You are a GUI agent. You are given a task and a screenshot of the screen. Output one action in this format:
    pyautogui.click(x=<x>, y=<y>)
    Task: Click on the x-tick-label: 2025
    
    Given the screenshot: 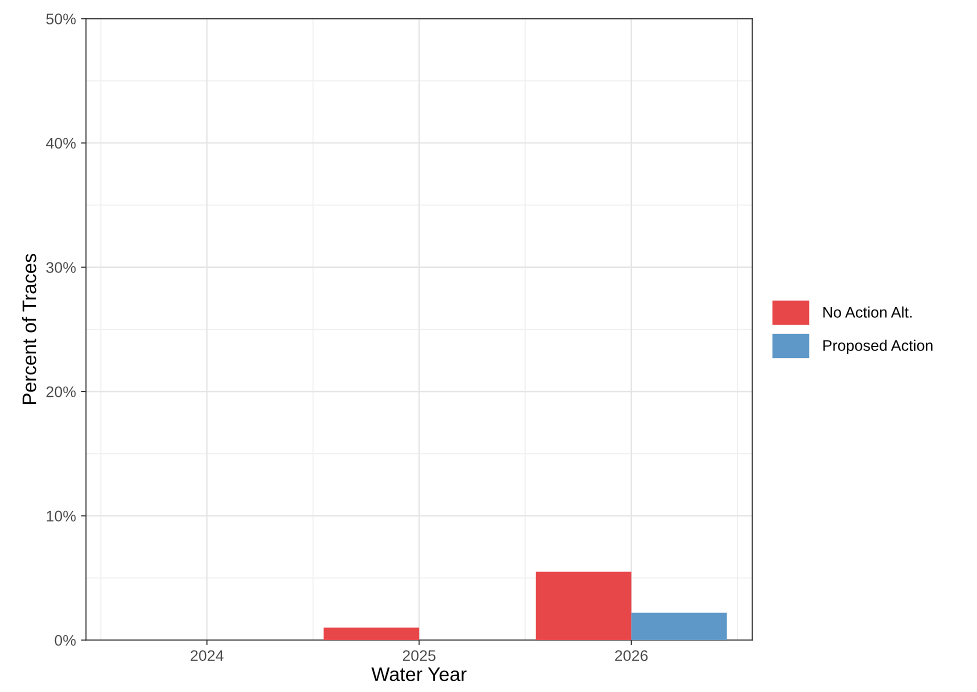 What is the action you would take?
    pyautogui.click(x=419, y=656)
    